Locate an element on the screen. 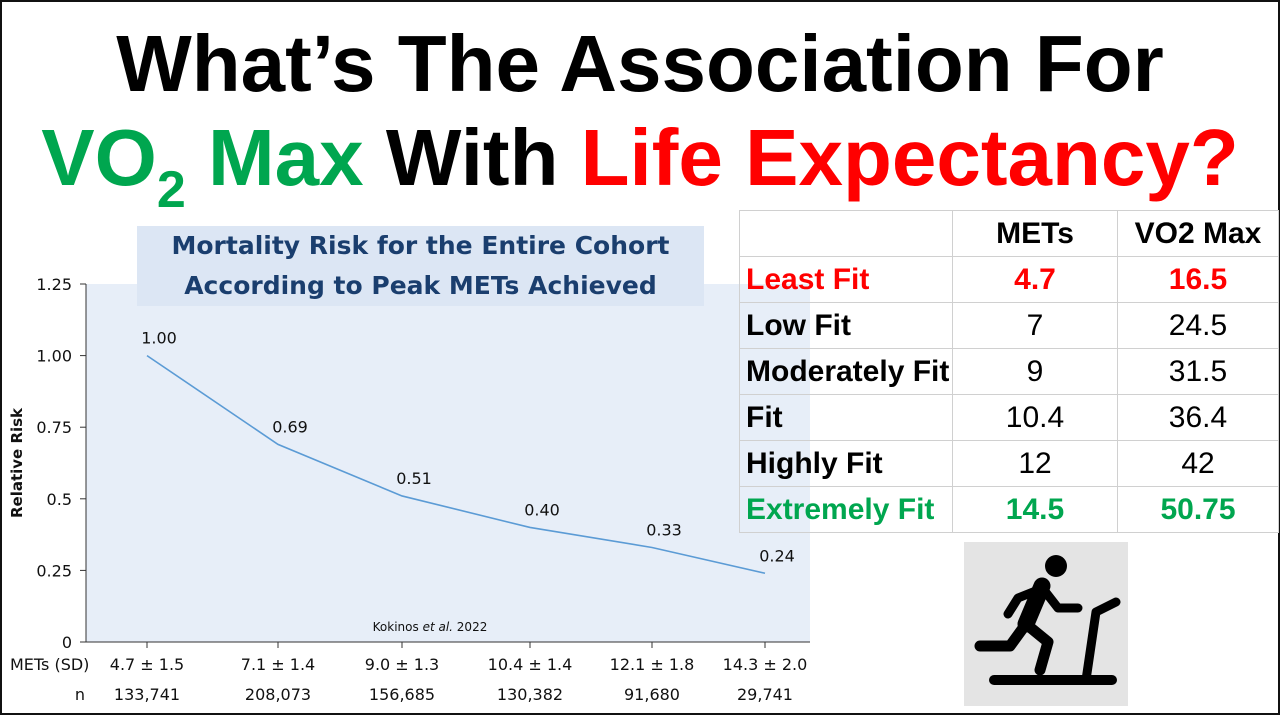  life-expectancy-text: Life Expectancy? is located at coordinates (909, 157).